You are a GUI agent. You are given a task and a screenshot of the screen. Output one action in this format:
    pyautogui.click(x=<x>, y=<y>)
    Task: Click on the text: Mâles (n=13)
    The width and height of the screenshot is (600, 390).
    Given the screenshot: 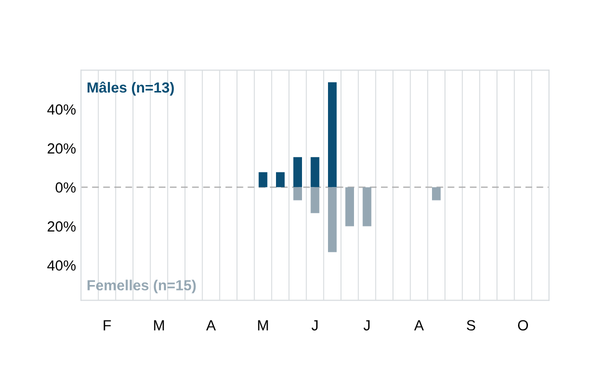 What is the action you would take?
    pyautogui.click(x=131, y=89)
    